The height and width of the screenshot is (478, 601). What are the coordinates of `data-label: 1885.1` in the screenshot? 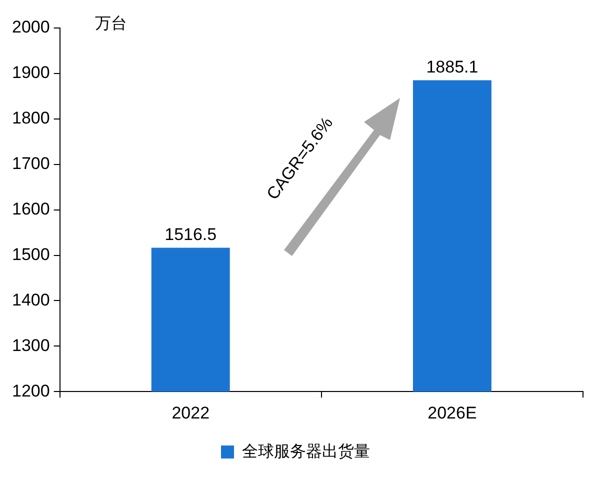 It's located at (452, 66).